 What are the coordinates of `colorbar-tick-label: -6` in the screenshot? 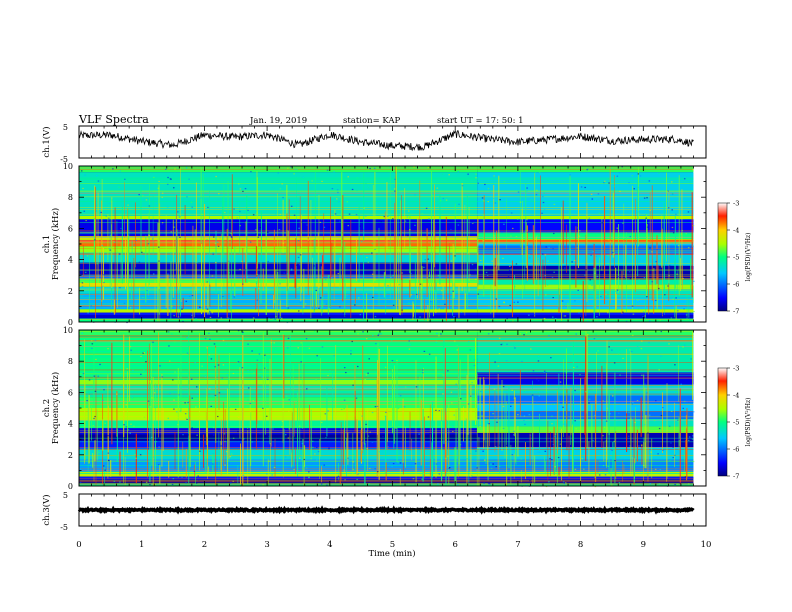 It's located at (736, 450).